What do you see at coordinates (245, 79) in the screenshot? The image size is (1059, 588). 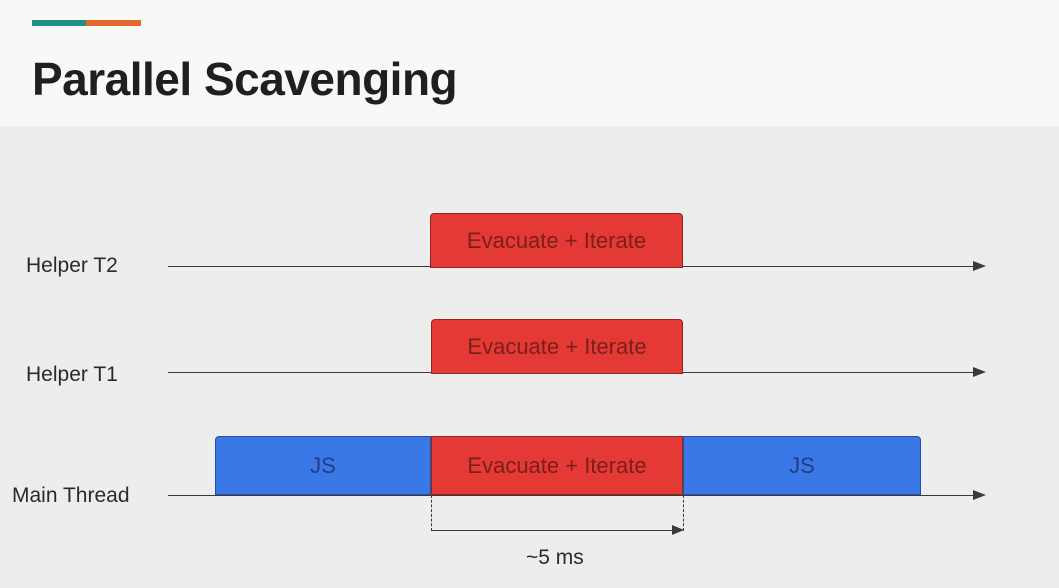 I see `slide-title: Parallel Scavenging` at bounding box center [245, 79].